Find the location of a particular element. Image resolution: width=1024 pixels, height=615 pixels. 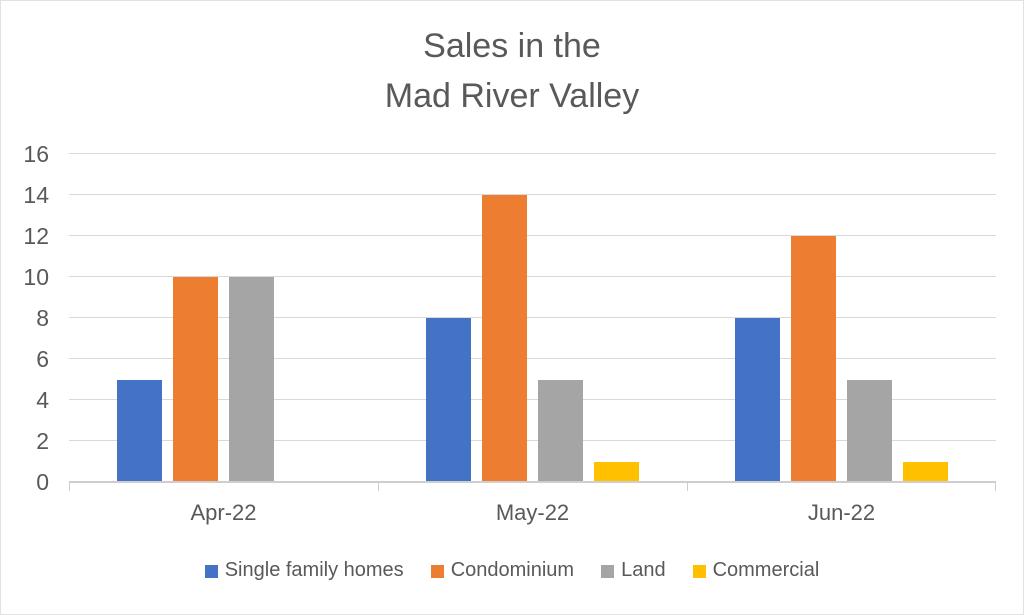

y-tick-label-10: 10 is located at coordinates (36, 277).